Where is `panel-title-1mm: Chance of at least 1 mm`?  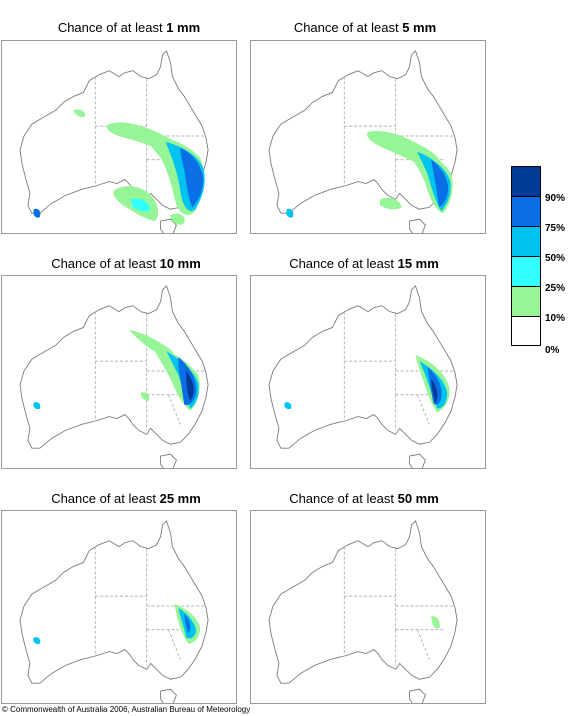
panel-title-1mm: Chance of at least 1 mm is located at coordinates (129, 27).